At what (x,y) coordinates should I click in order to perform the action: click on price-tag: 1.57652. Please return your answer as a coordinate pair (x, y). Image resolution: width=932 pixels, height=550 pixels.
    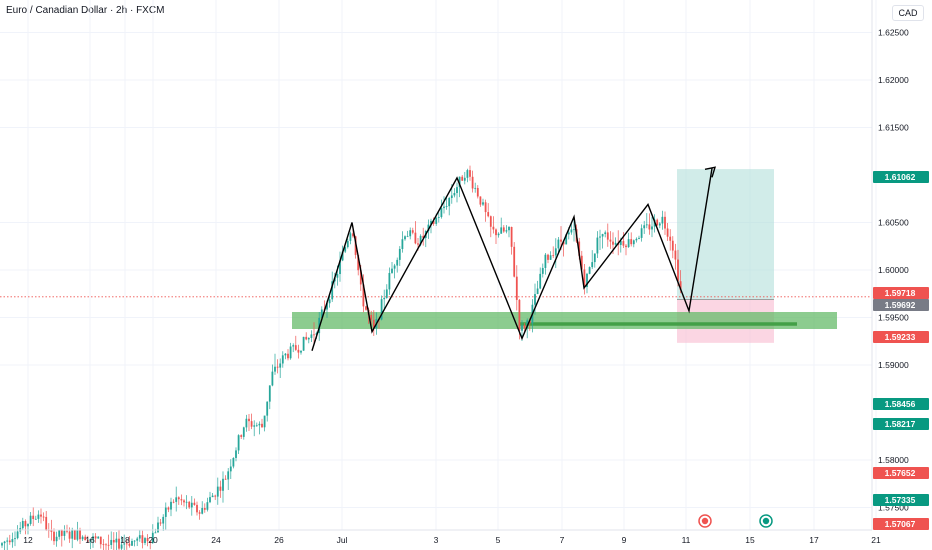
    Looking at the image, I should click on (901, 473).